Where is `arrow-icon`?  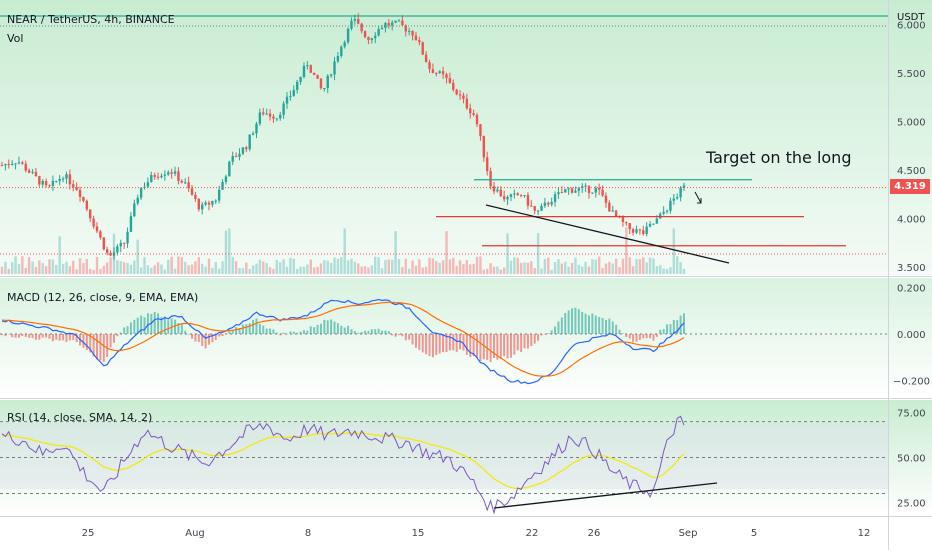
arrow-icon is located at coordinates (698, 197).